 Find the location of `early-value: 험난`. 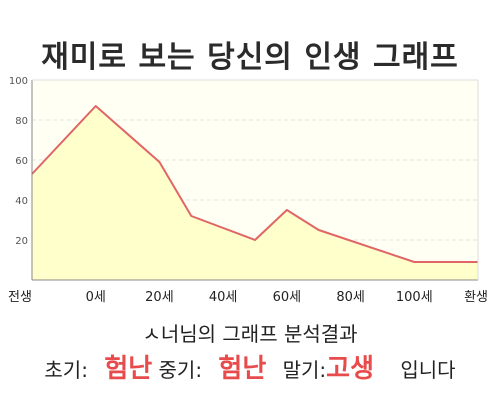

early-value: 험난 is located at coordinates (128, 369).